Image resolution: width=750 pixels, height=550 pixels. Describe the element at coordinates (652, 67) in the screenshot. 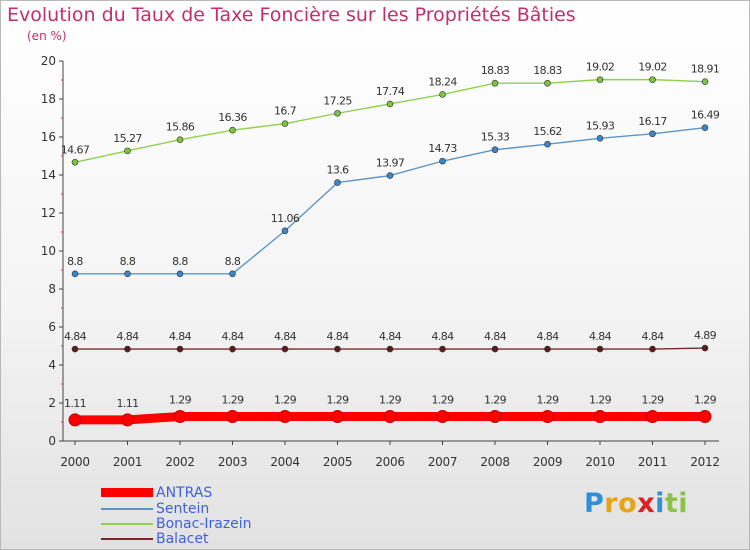

I see `data-label-bonac-irazein: 19.02` at that location.